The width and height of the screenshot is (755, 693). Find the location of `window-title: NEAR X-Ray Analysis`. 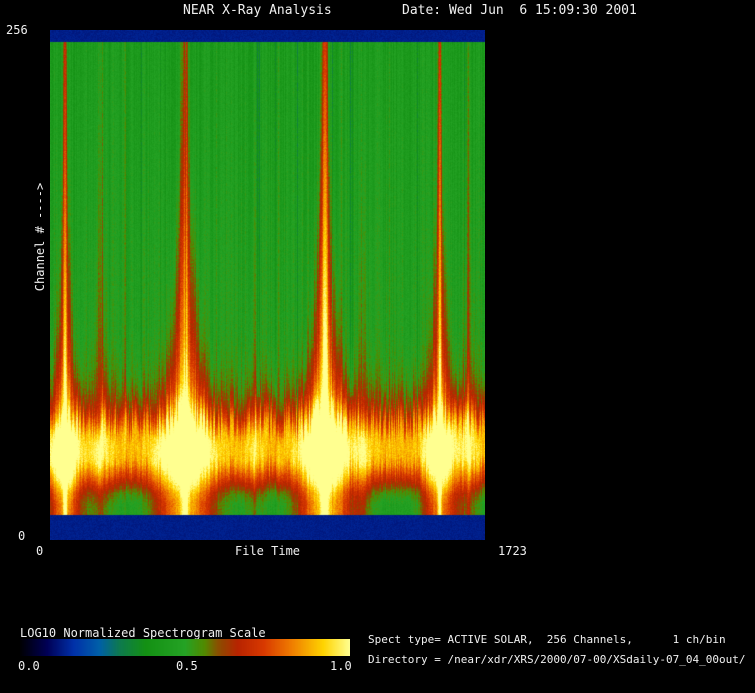

window-title: NEAR X-Ray Analysis is located at coordinates (257, 10).